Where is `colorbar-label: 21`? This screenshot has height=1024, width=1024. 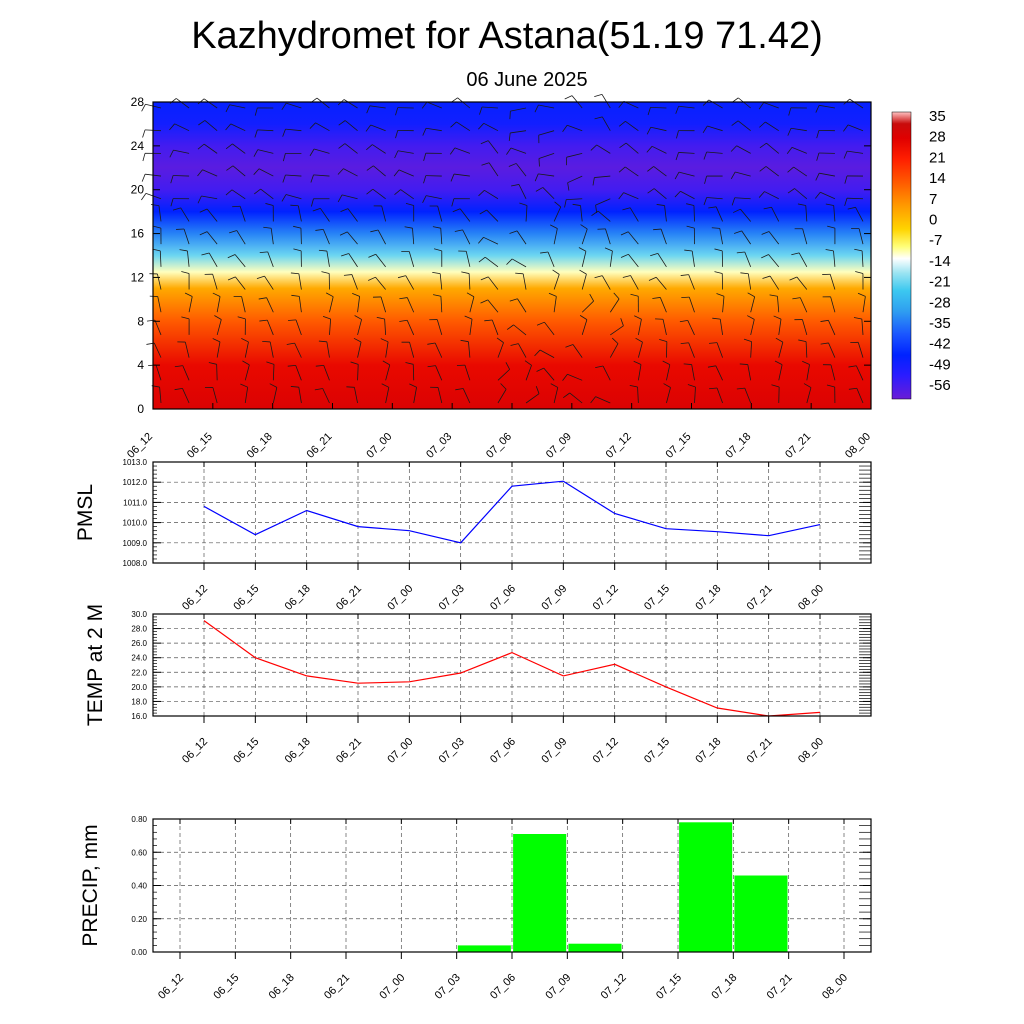
colorbar-label: 21 is located at coordinates (937, 157).